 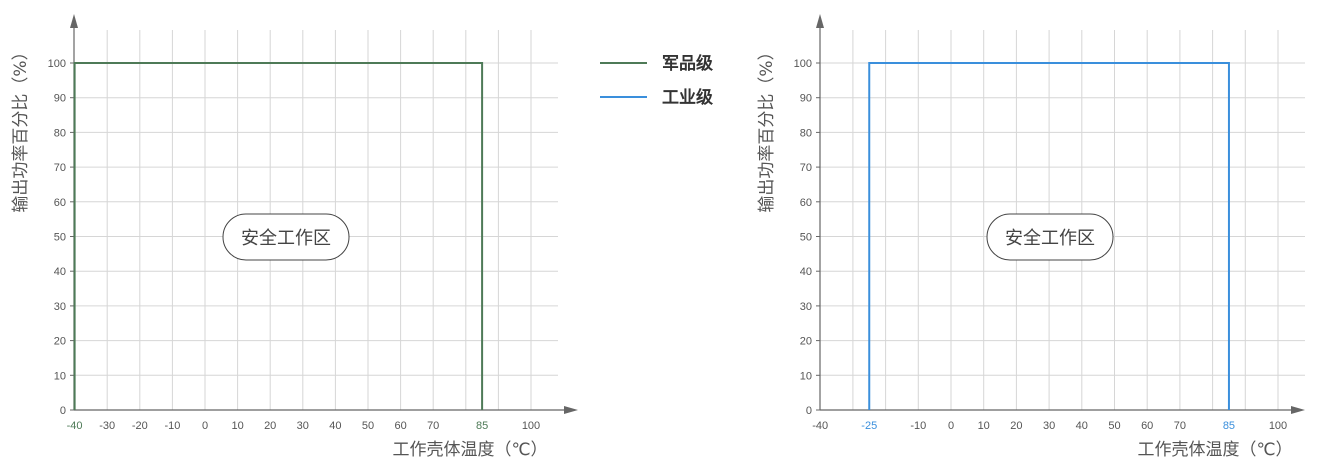 What do you see at coordinates (140, 426) in the screenshot?
I see `x-tick-label: -20` at bounding box center [140, 426].